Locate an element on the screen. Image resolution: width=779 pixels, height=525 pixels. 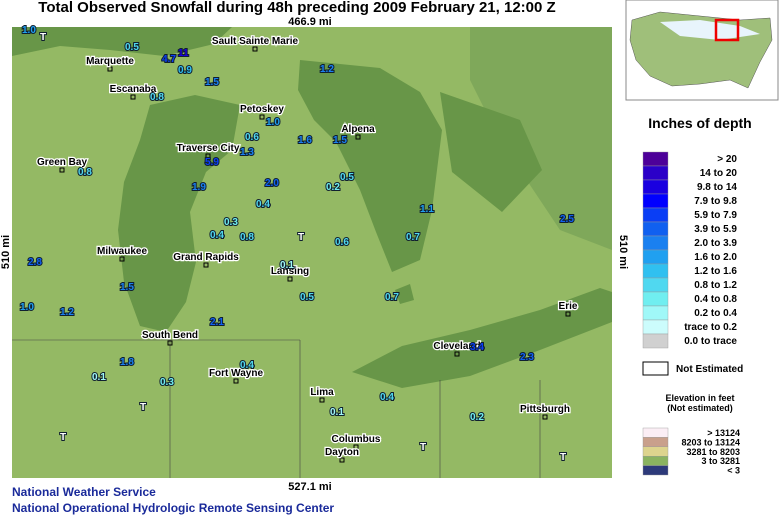
depth-label: 1.6 to 2.0 is located at coordinates (715, 257).